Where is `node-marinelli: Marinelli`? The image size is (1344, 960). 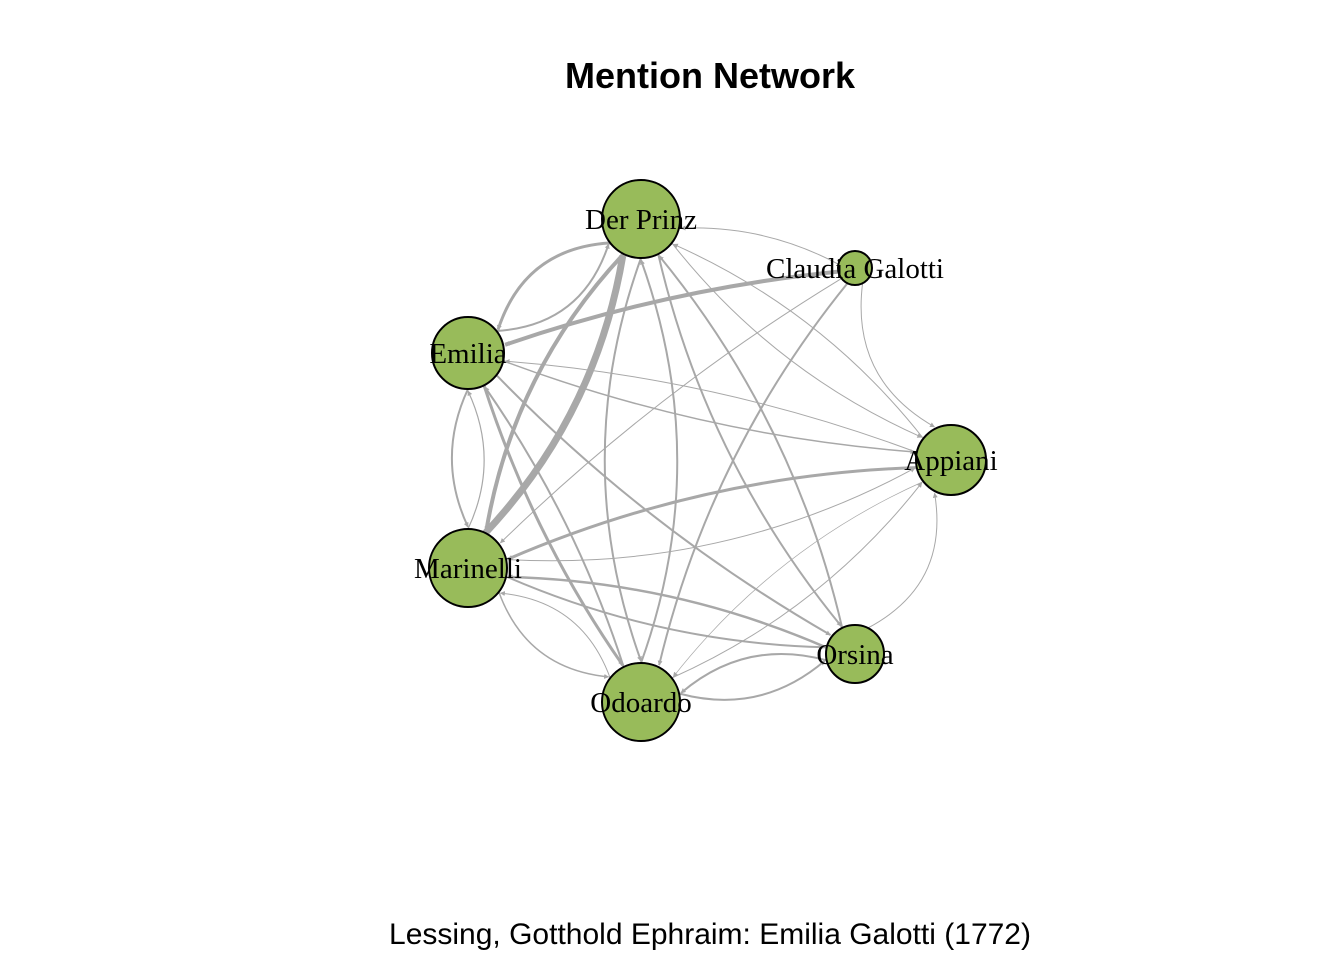 node-marinelli: Marinelli is located at coordinates (468, 568).